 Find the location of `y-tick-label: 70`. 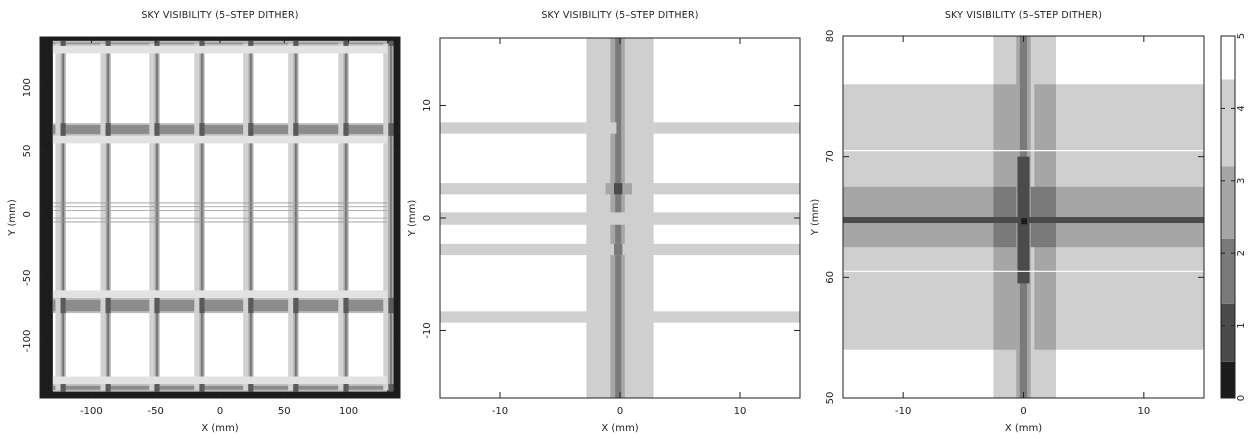

y-tick-label: 70 is located at coordinates (830, 156).